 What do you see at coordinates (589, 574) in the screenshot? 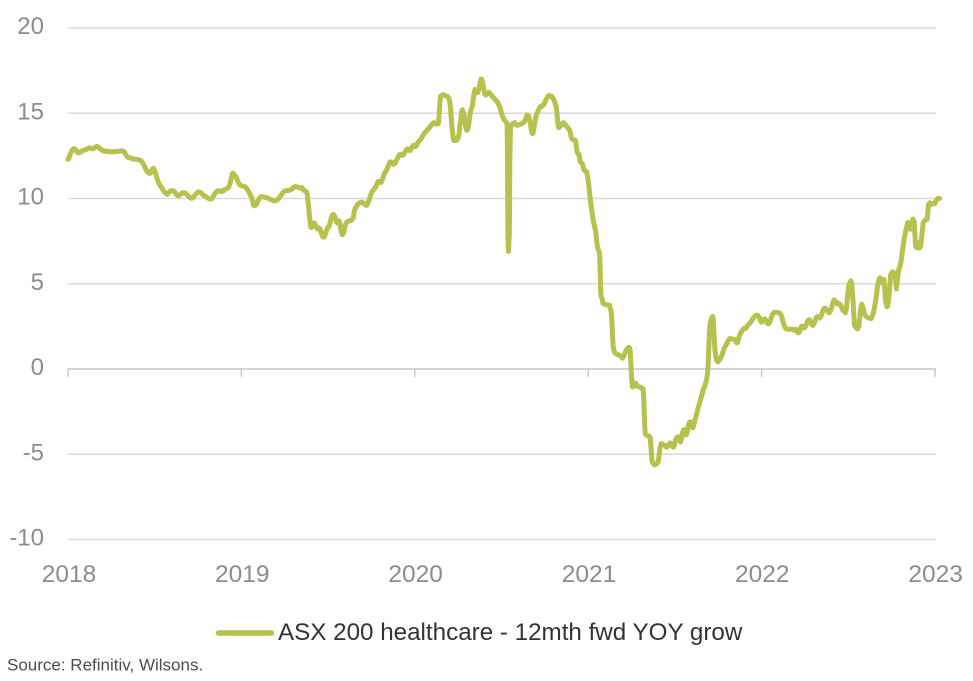
I see `svg-text: 2021` at bounding box center [589, 574].